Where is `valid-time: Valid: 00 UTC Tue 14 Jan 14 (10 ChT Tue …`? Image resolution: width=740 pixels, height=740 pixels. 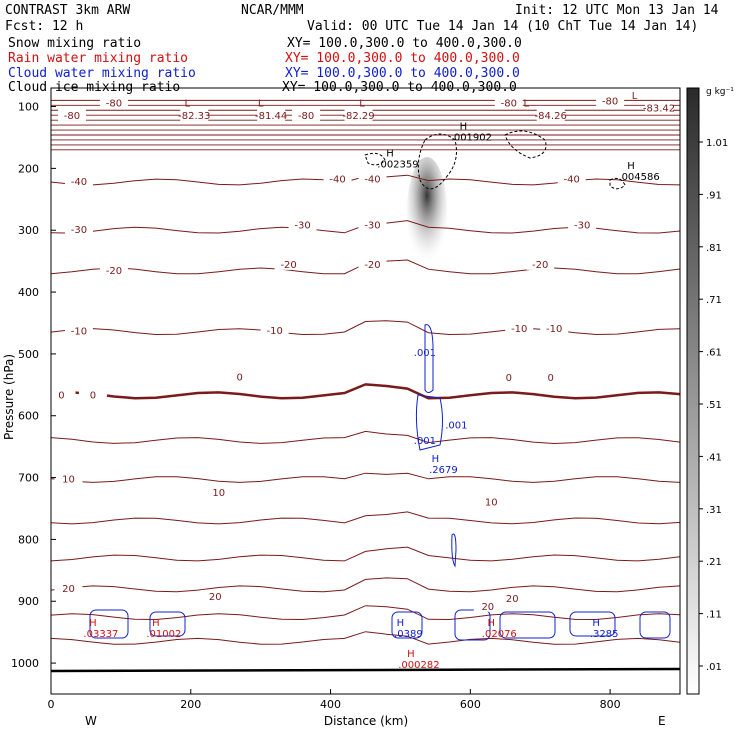
valid-time: Valid: 00 UTC Tue 14 Jan 14 (10 ChT Tue … is located at coordinates (503, 26).